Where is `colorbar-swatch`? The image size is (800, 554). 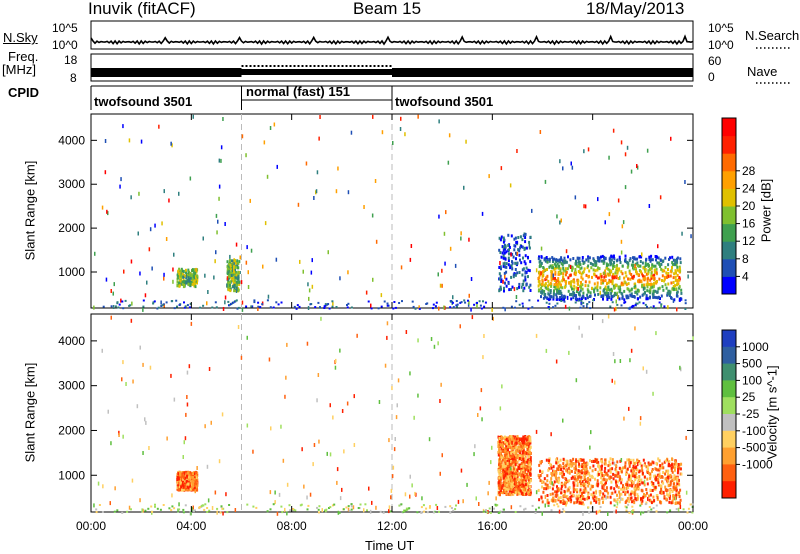
colorbar-swatch is located at coordinates (729, 267).